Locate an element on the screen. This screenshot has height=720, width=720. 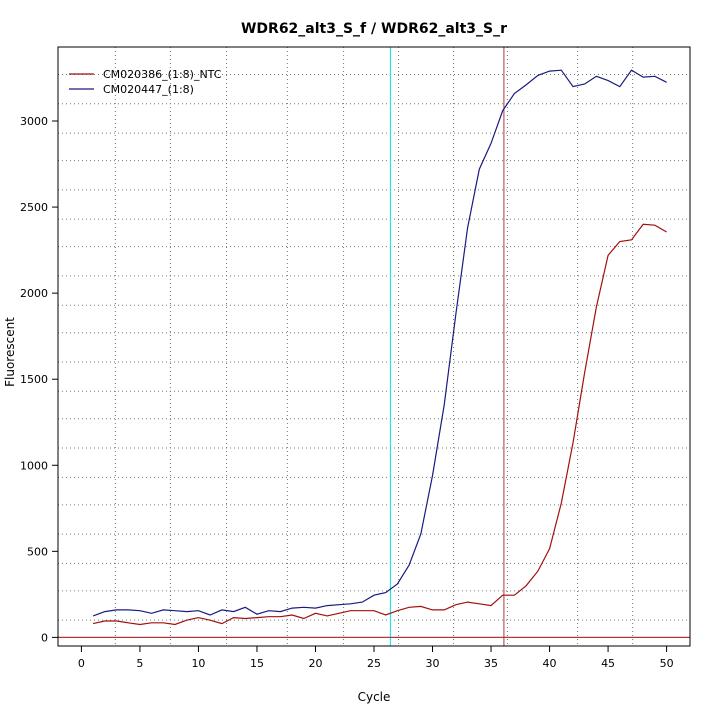
legend-label: CM020386_(1:8)_NTC is located at coordinates (162, 74).